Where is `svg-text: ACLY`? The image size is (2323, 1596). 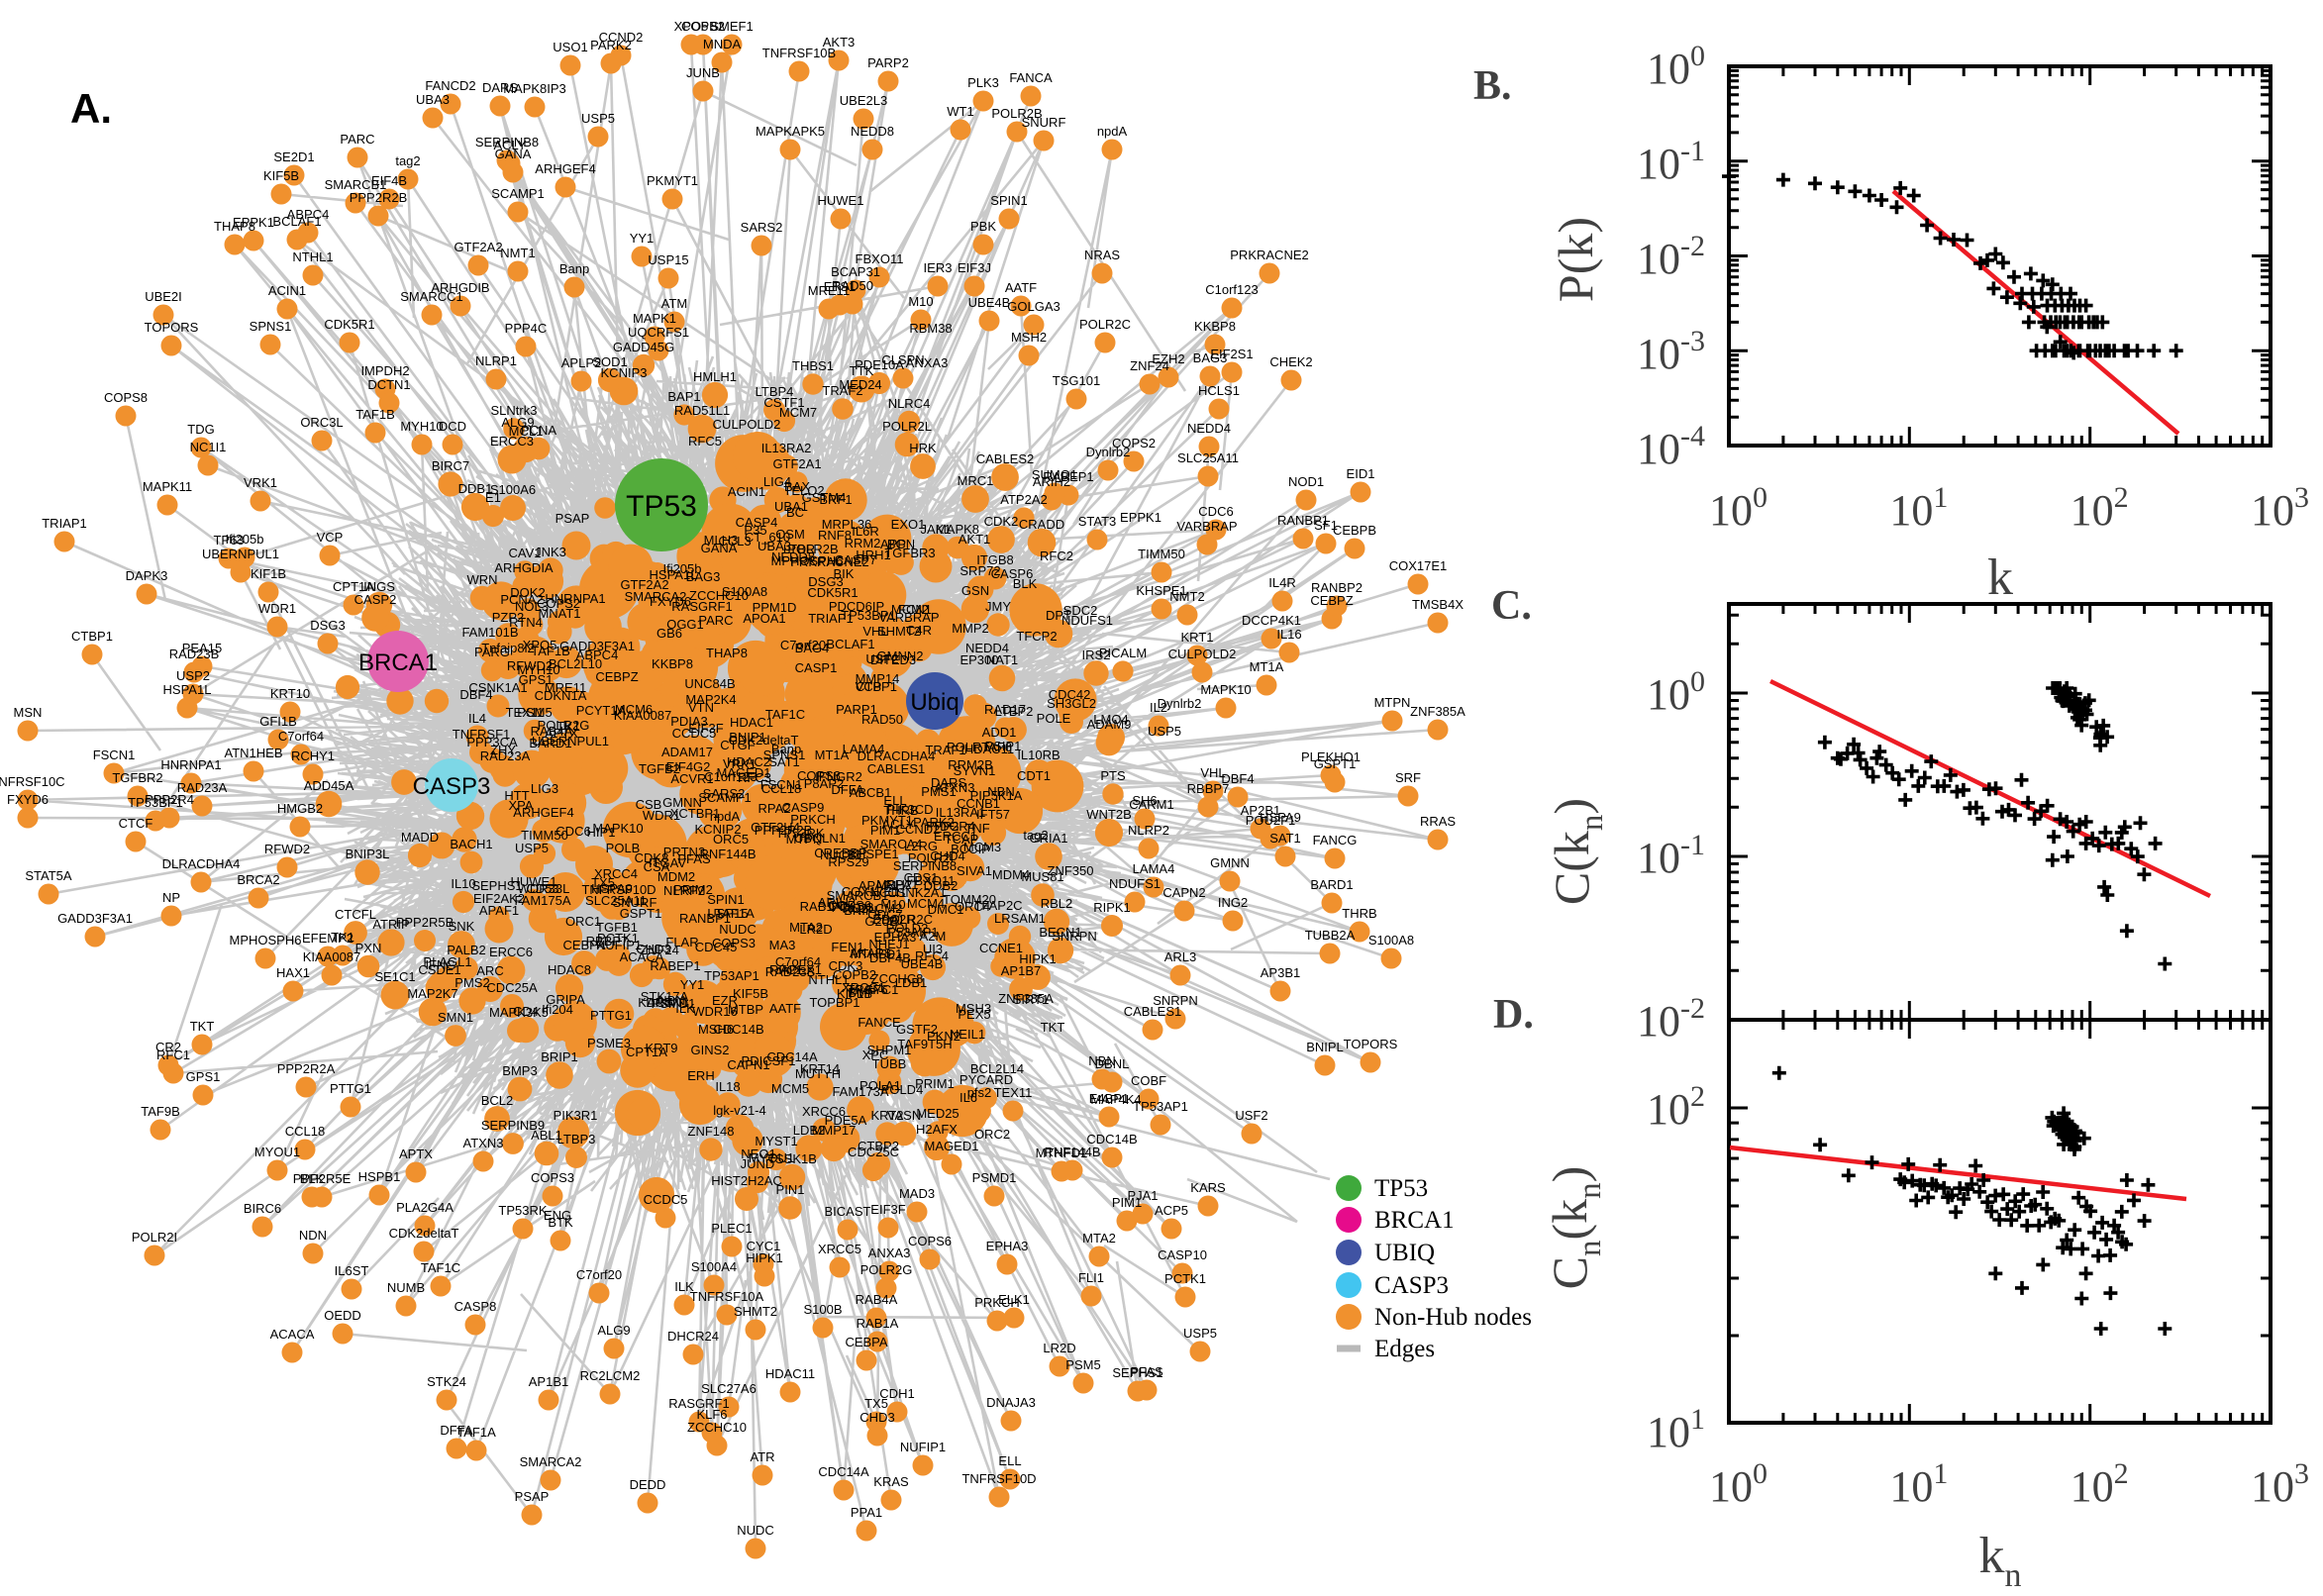 svg-text: ACLY is located at coordinates (898, 824).